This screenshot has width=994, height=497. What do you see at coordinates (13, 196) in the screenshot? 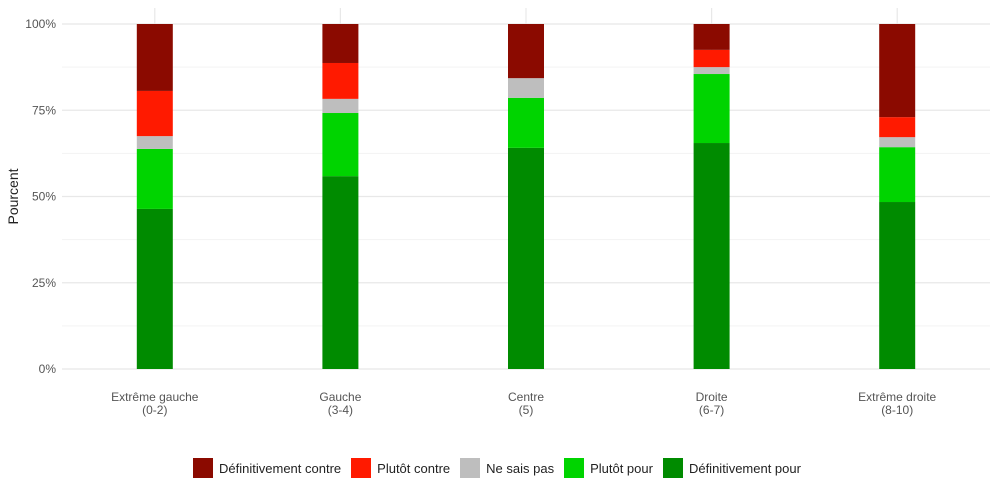
I see `y-axis-label: Pourcent` at bounding box center [13, 196].